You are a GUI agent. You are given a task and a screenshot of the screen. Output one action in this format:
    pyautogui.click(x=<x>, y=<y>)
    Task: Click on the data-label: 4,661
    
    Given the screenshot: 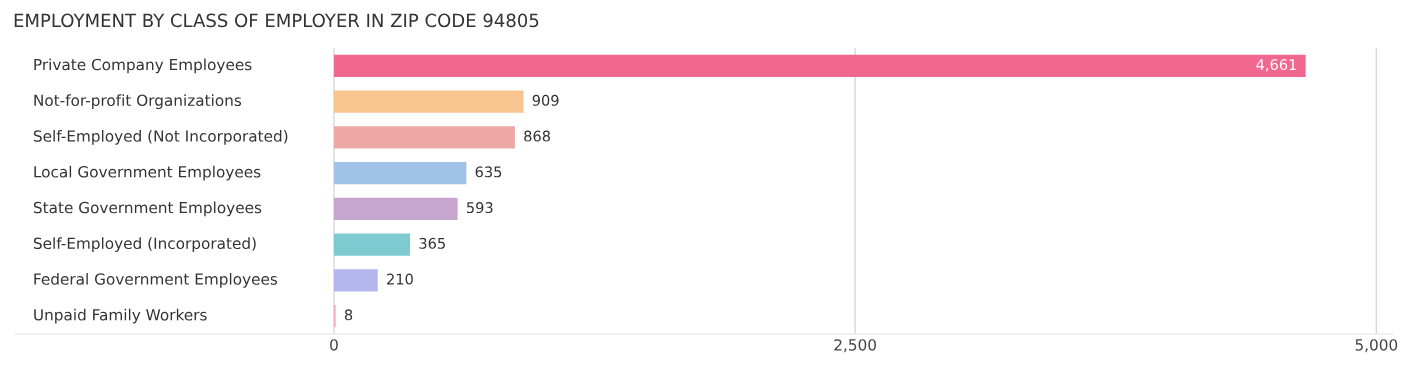 What is the action you would take?
    pyautogui.click(x=1276, y=65)
    